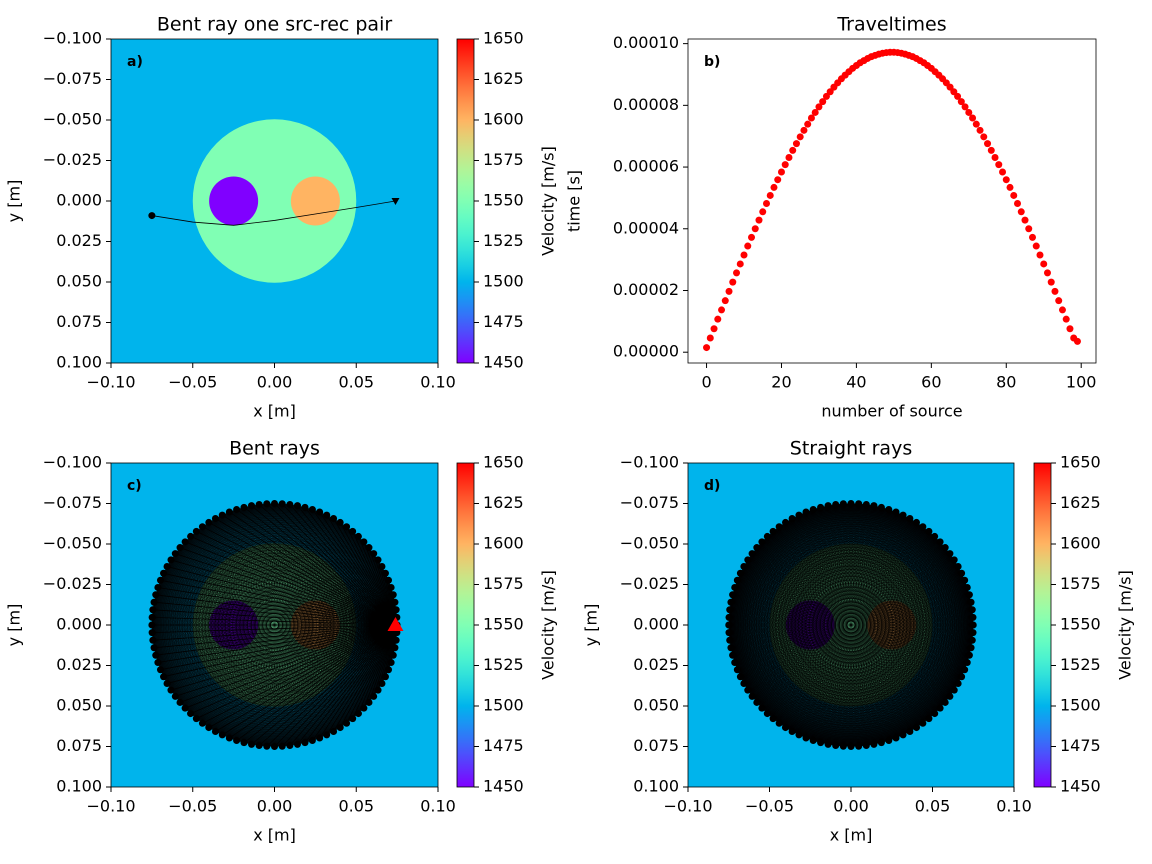 This screenshot has height=864, width=1152. Describe the element at coordinates (274, 411) in the screenshot. I see `x-axis-label: x [m]` at that location.